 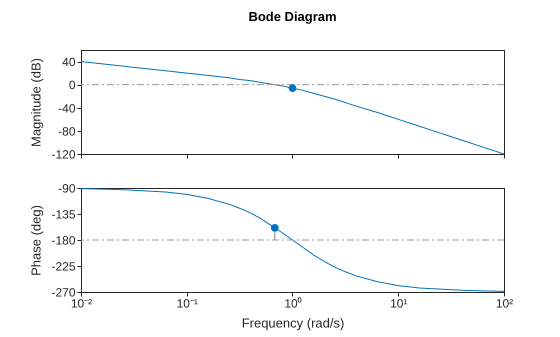 What do you see at coordinates (187, 303) in the screenshot?
I see `x-tick-label: 10⁻¹` at bounding box center [187, 303].